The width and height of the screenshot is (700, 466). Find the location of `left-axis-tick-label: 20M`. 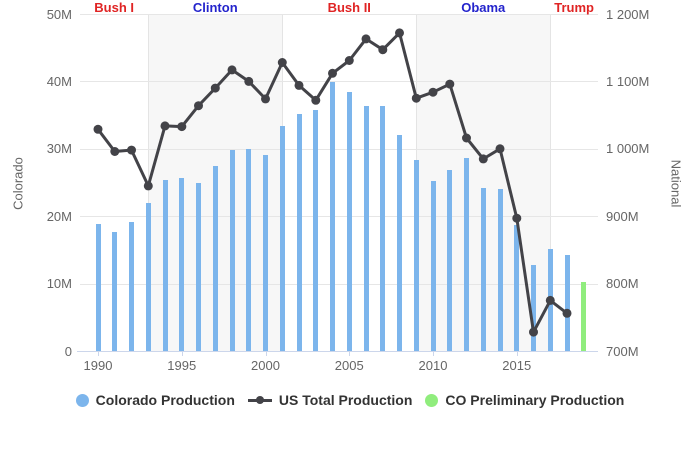

left-axis-tick-label: 20M is located at coordinates (59, 216).